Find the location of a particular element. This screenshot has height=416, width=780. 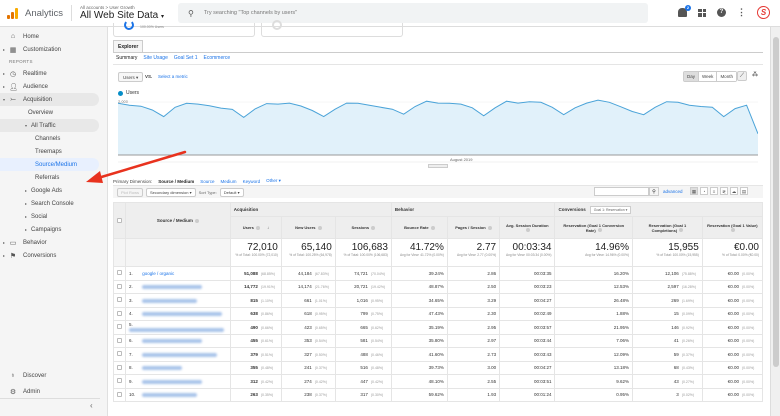

notifications-bell-icon: 2 is located at coordinates (684, 11).